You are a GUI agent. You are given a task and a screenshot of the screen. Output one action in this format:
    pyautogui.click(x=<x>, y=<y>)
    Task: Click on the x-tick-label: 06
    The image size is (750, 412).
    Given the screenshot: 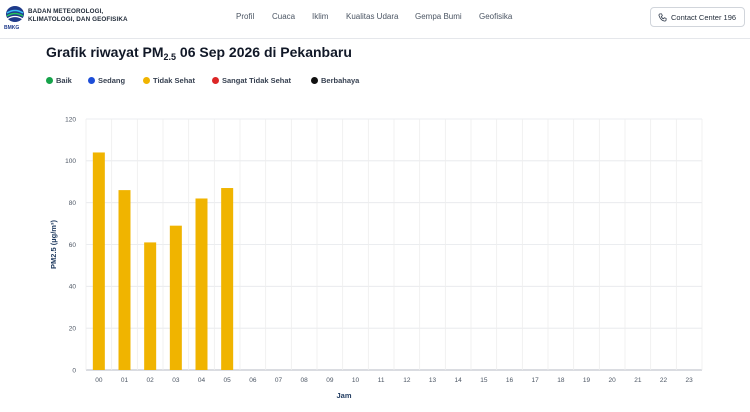 What is the action you would take?
    pyautogui.click(x=253, y=380)
    